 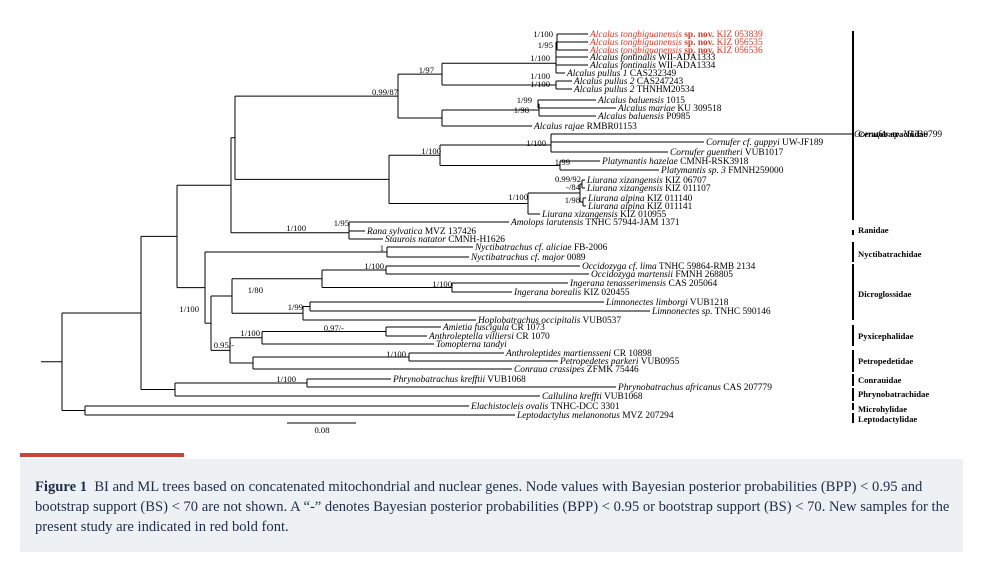 I want to click on taxon-label: Liurana xizangensis KIZ 06707, so click(x=646, y=181).